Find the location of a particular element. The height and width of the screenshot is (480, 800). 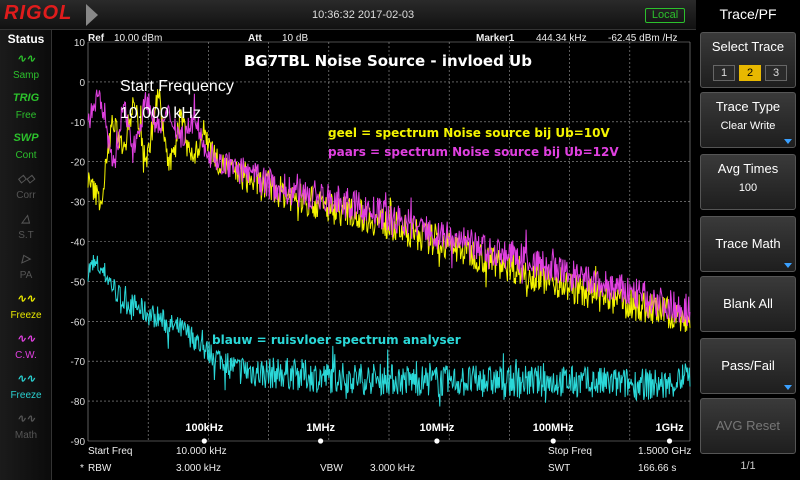

start-freq-label: Start Freq is located at coordinates (110, 451).